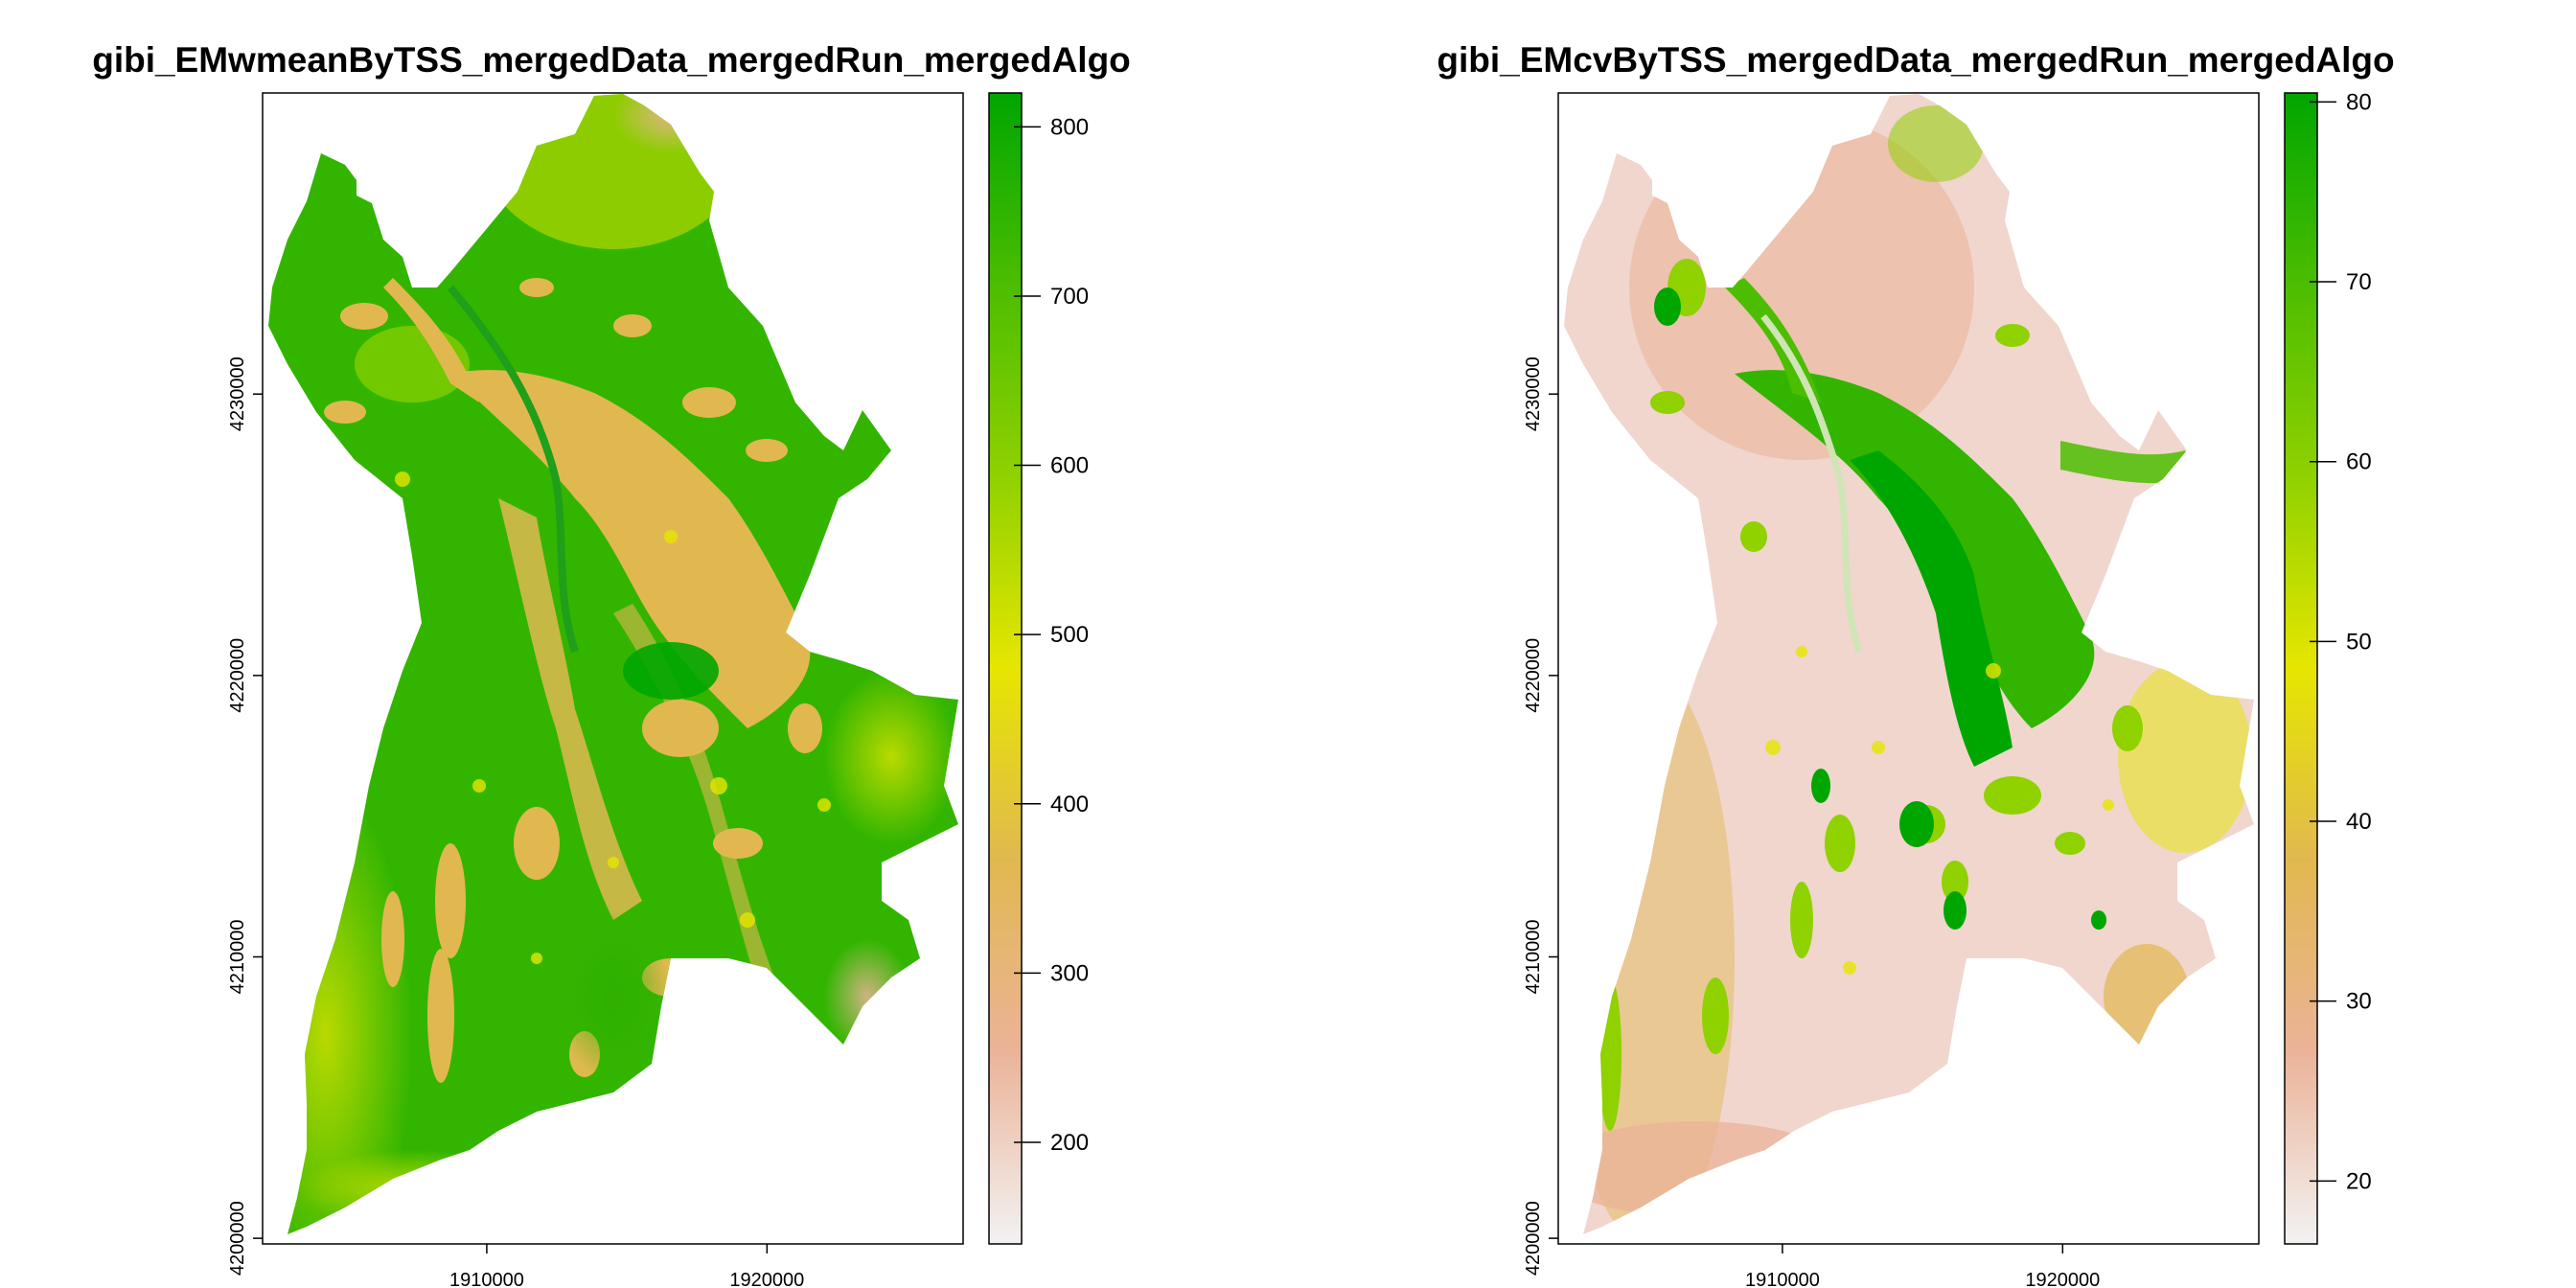 Image resolution: width=2576 pixels, height=1288 pixels. I want to click on legend-tick-label: 400, so click(1069, 805).